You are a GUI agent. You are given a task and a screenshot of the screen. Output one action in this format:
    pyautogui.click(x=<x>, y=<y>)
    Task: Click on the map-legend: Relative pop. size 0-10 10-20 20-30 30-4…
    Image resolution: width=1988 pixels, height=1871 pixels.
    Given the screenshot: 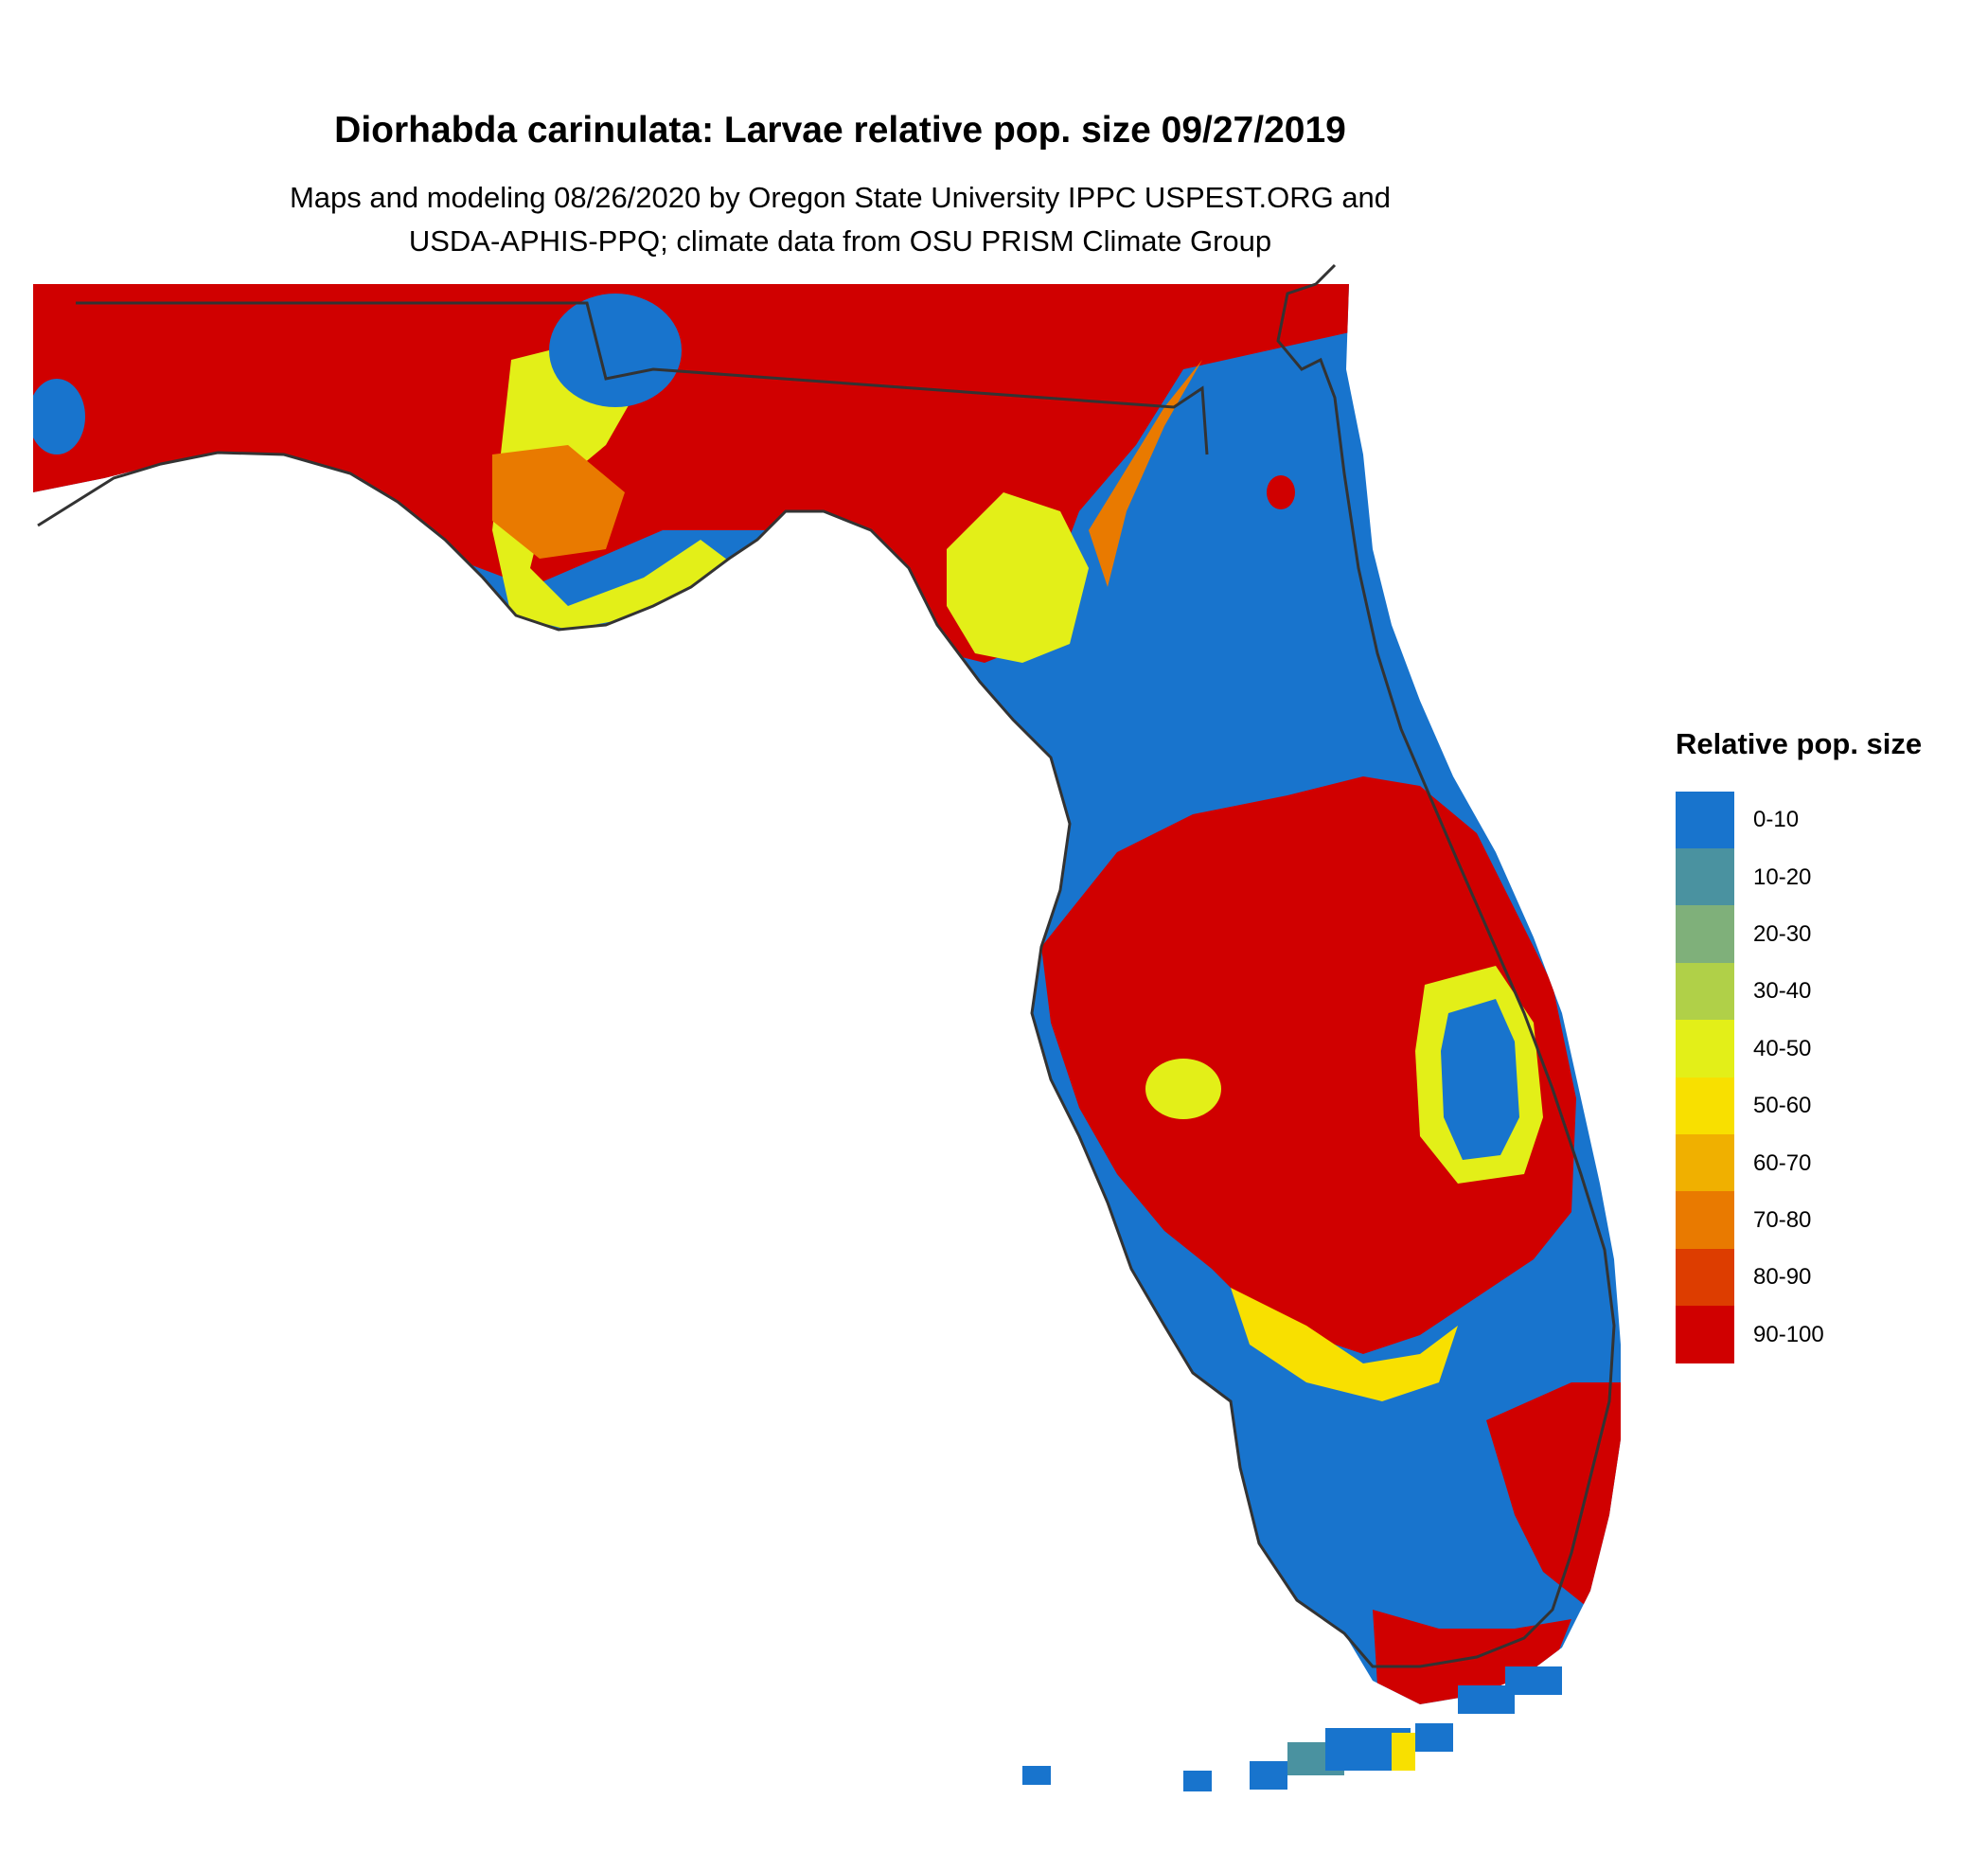 What is the action you would take?
    pyautogui.click(x=1818, y=1045)
    